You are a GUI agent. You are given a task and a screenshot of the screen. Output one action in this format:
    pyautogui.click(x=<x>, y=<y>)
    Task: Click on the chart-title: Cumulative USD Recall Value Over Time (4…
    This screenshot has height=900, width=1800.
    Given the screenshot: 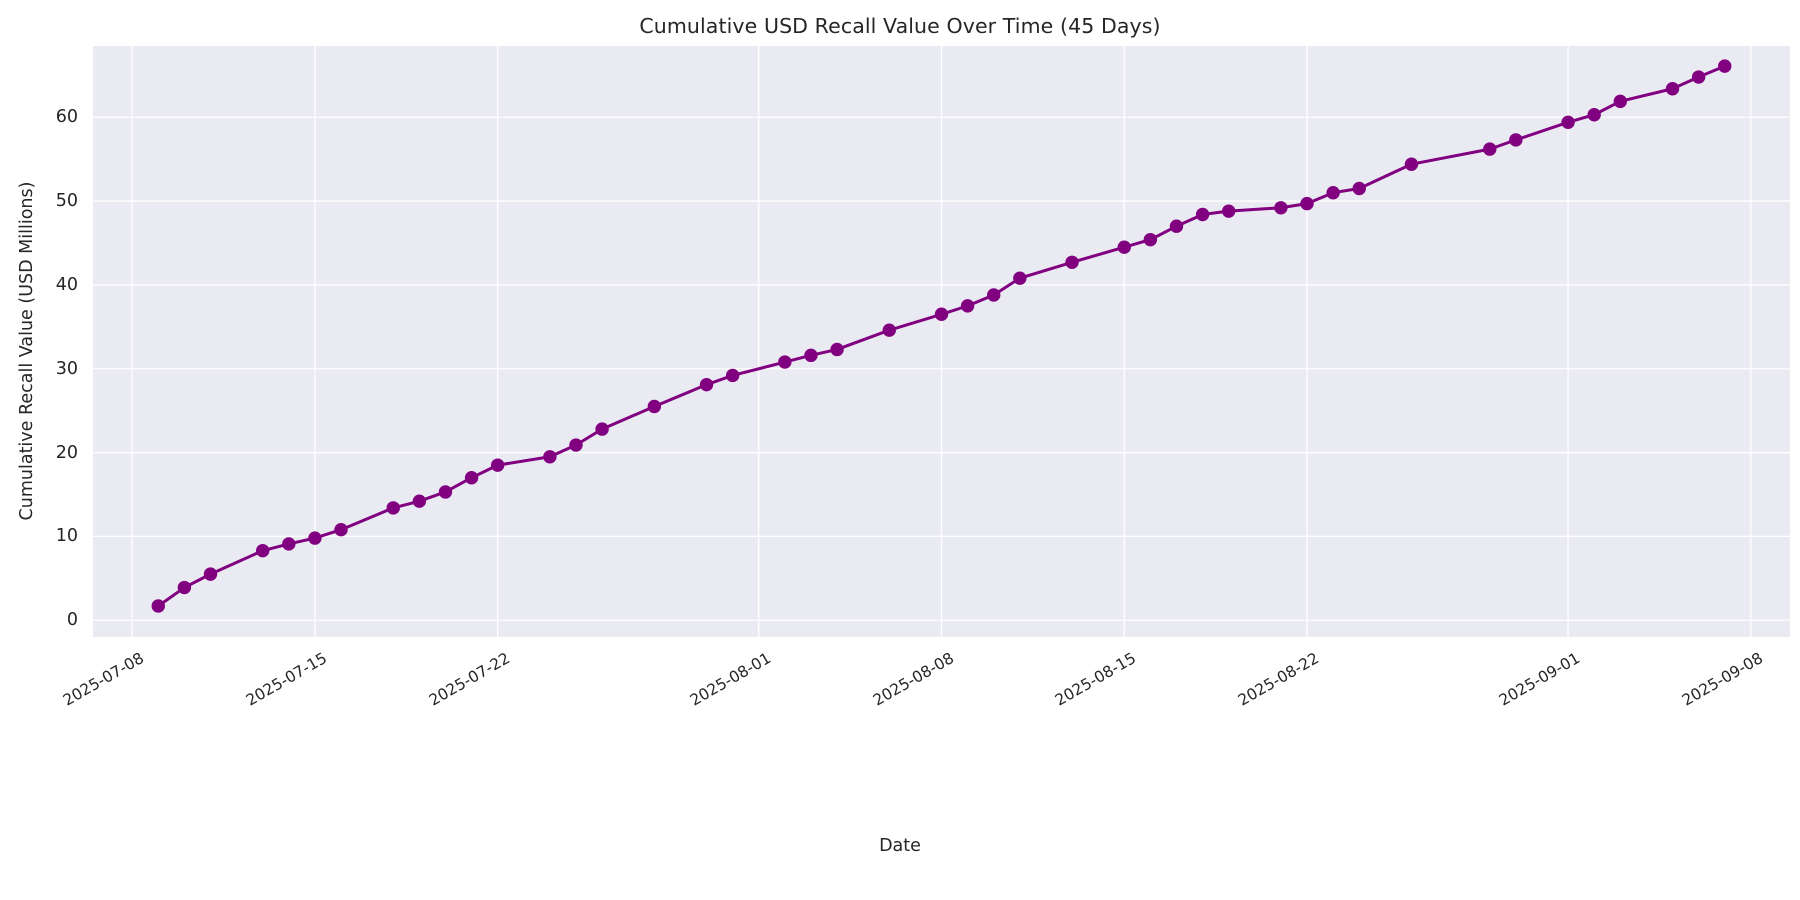 What is the action you would take?
    pyautogui.click(x=900, y=26)
    